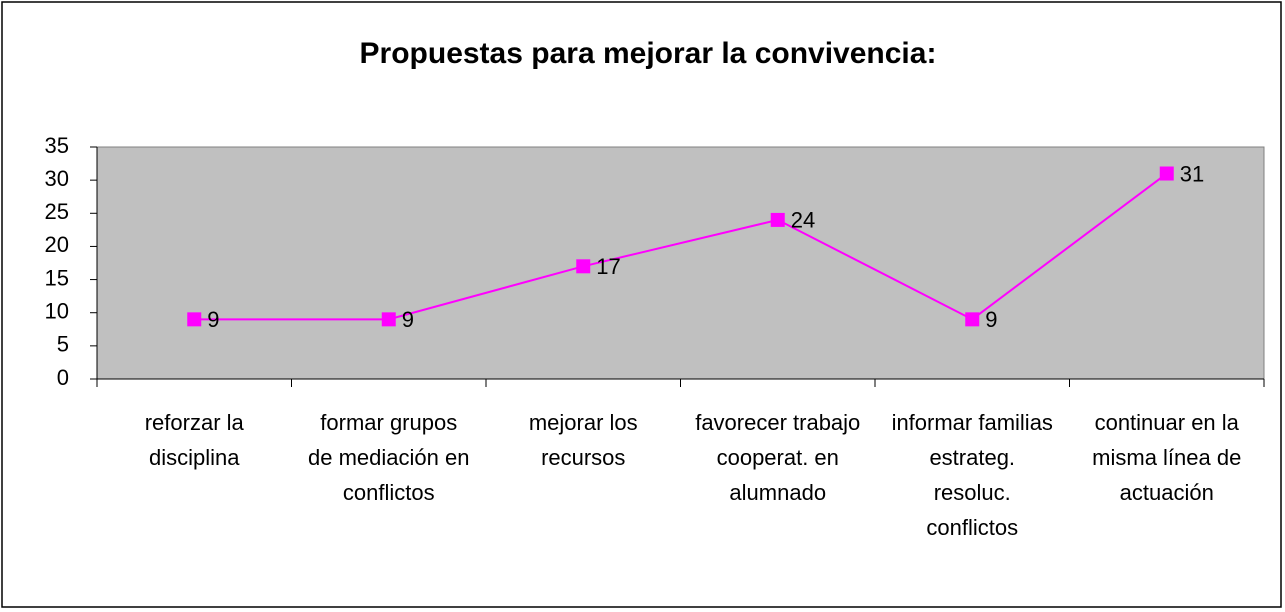 This screenshot has width=1285, height=612. I want to click on y-tick-label: 30, so click(57, 178).